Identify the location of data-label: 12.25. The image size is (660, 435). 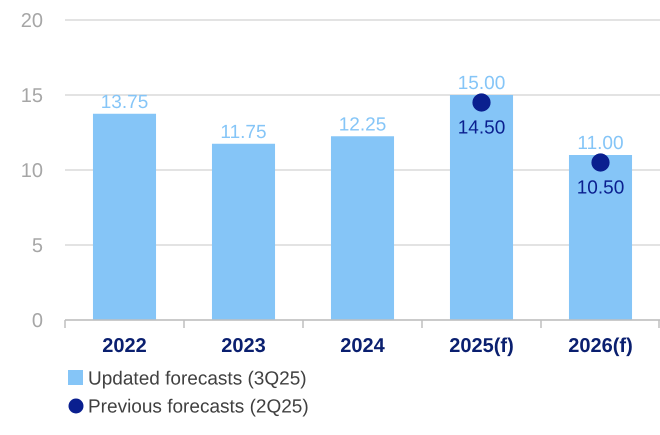
(362, 125).